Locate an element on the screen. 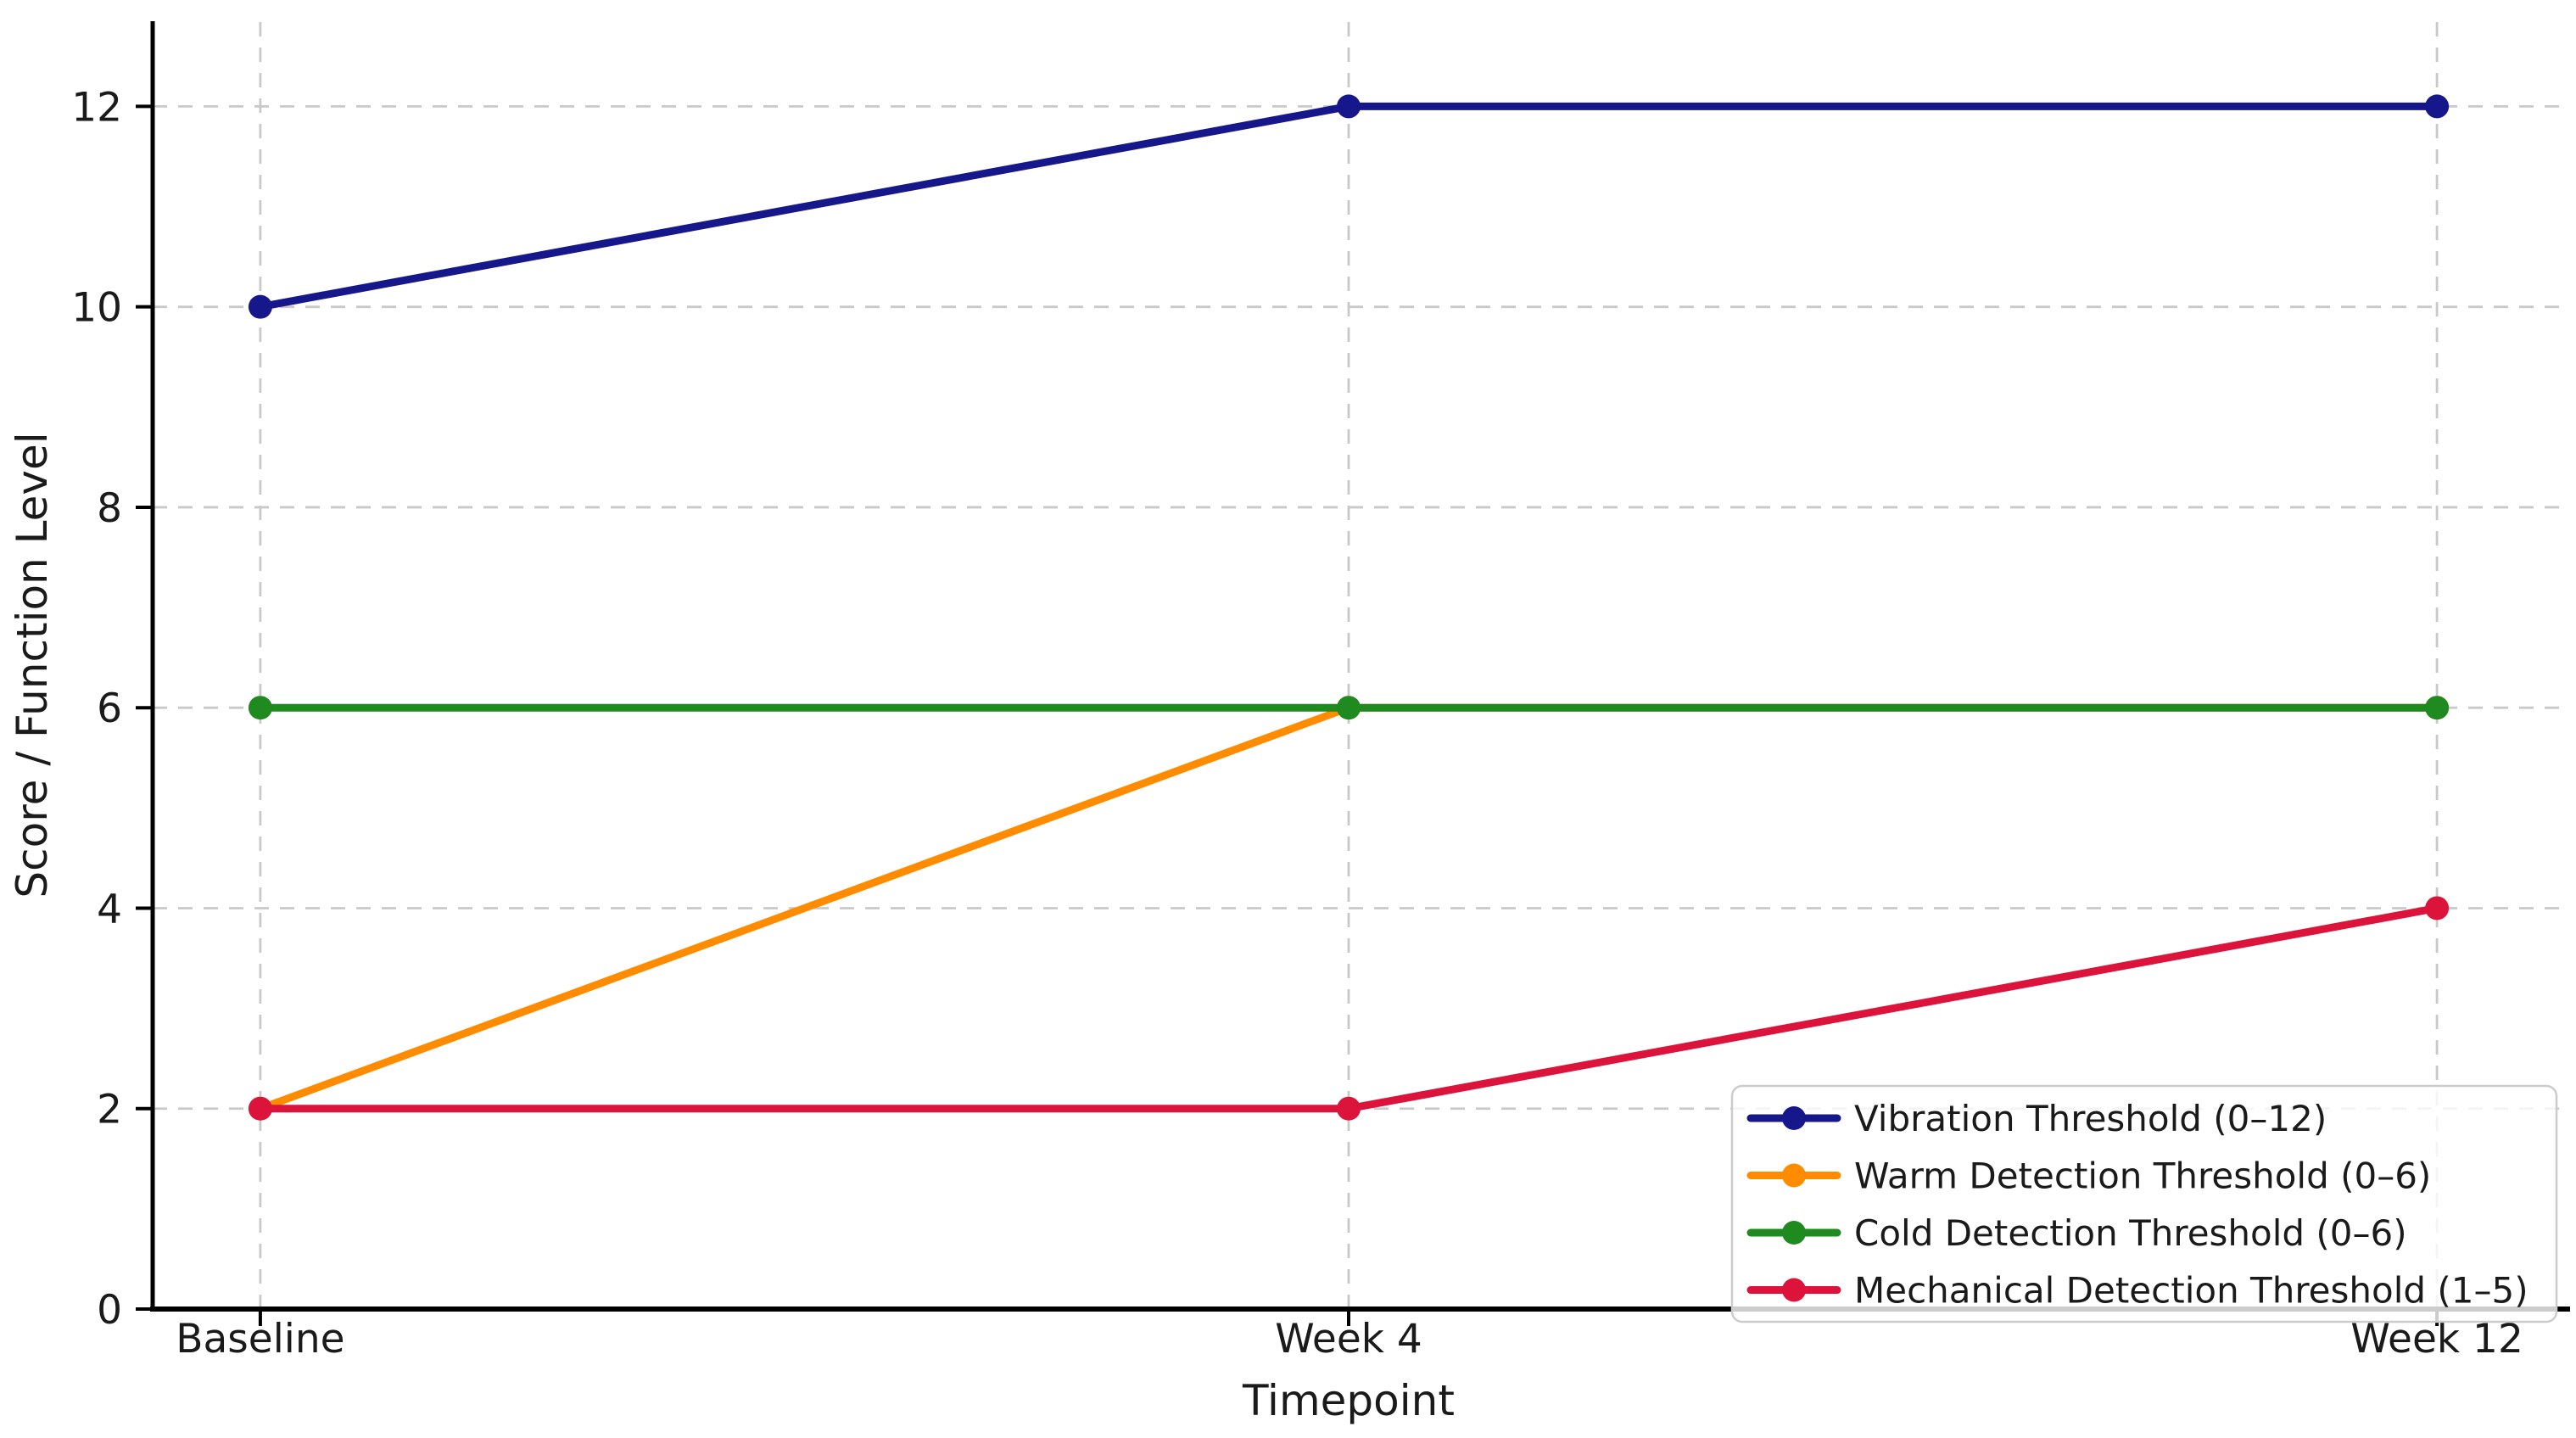  x-tick-label: Week 4 is located at coordinates (1348, 1339).